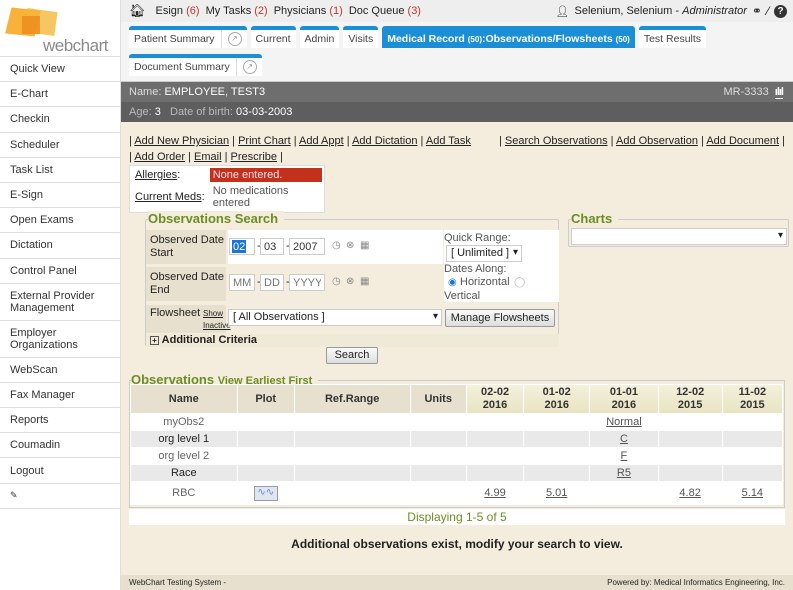 This screenshot has height=590, width=793. What do you see at coordinates (319, 37) in the screenshot?
I see `tab-admin: Admin` at bounding box center [319, 37].